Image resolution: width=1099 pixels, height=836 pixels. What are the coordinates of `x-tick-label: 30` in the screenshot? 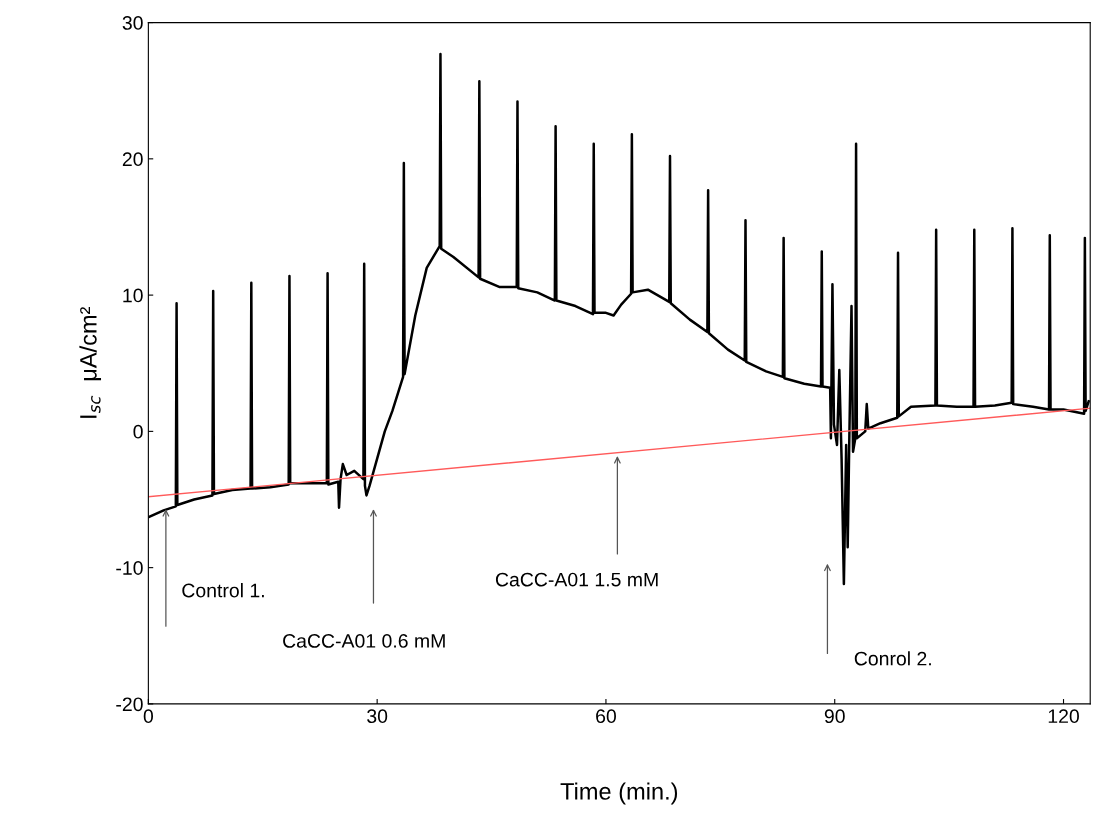 It's located at (377, 716).